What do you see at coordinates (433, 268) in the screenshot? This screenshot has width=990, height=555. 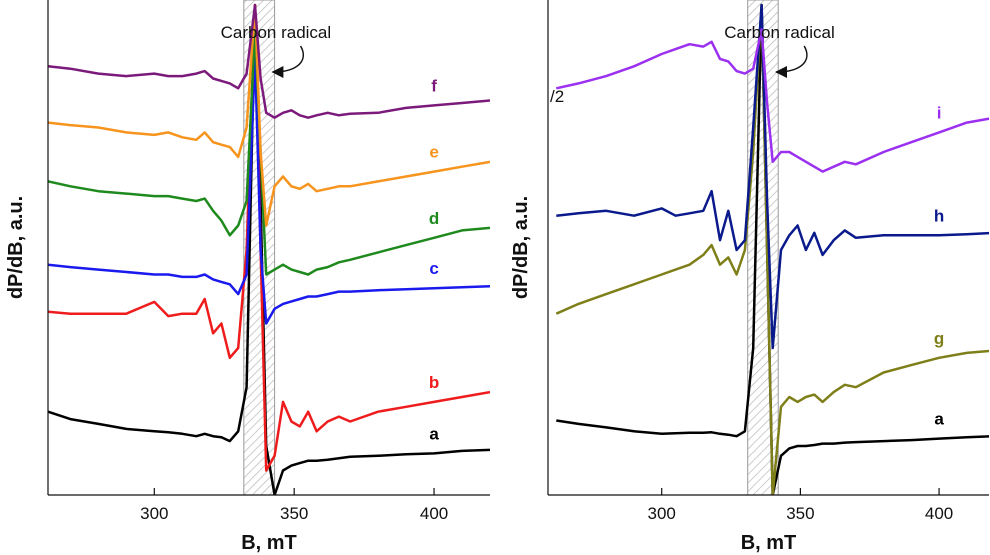 I see `series-label: c` at bounding box center [433, 268].